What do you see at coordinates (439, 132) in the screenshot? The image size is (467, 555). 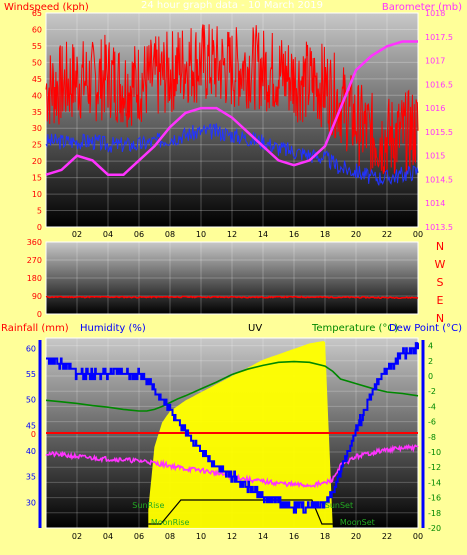 I see `barometer-tick-label: 1015.5` at bounding box center [439, 132].